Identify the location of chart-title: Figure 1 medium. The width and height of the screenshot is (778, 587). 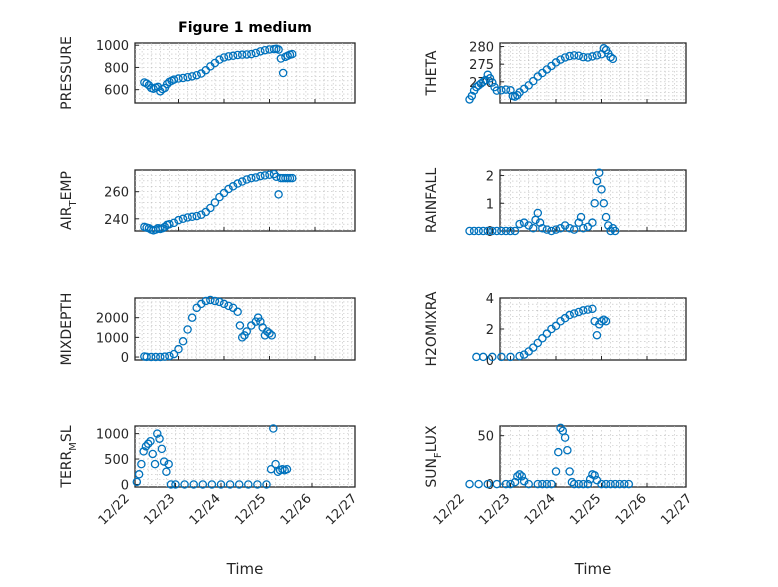
(245, 28).